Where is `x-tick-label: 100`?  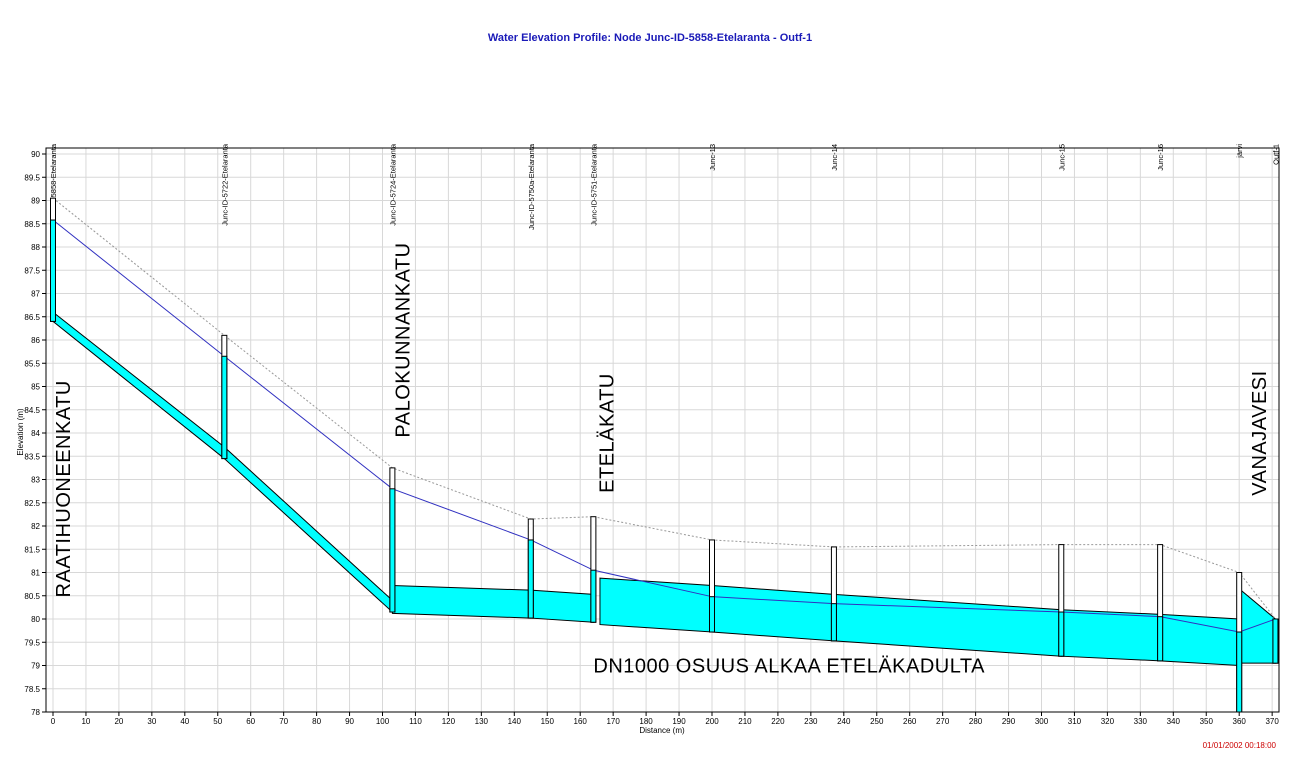
x-tick-label: 100 is located at coordinates (383, 721).